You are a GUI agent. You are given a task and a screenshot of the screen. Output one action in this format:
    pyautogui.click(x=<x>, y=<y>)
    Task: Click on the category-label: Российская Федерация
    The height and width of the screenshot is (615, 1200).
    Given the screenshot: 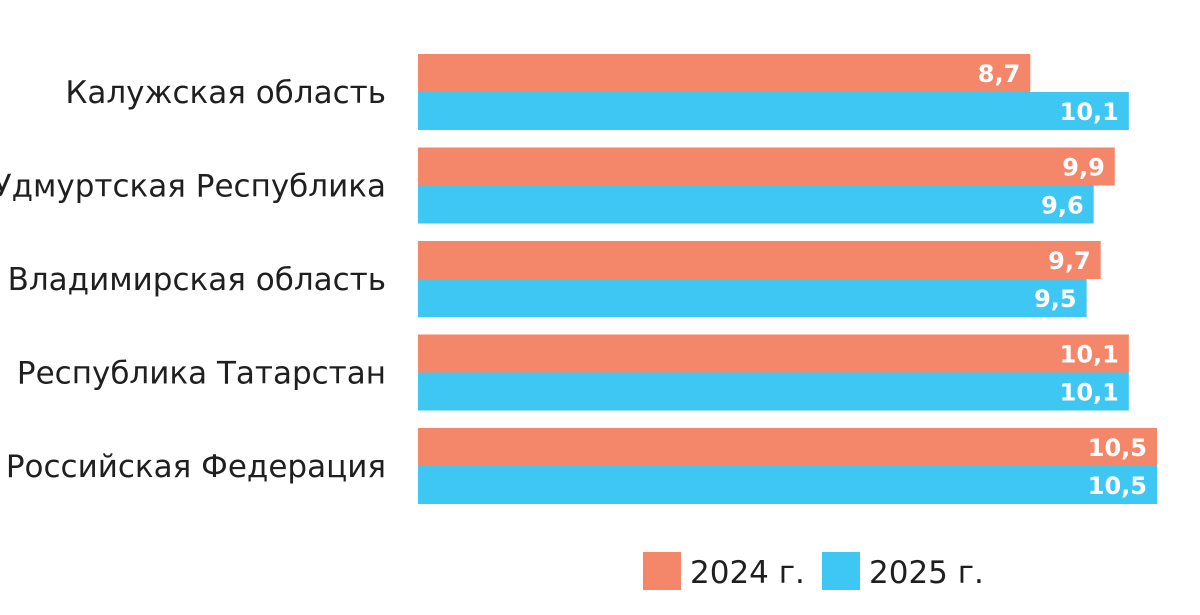 What is the action you would take?
    pyautogui.click(x=196, y=467)
    